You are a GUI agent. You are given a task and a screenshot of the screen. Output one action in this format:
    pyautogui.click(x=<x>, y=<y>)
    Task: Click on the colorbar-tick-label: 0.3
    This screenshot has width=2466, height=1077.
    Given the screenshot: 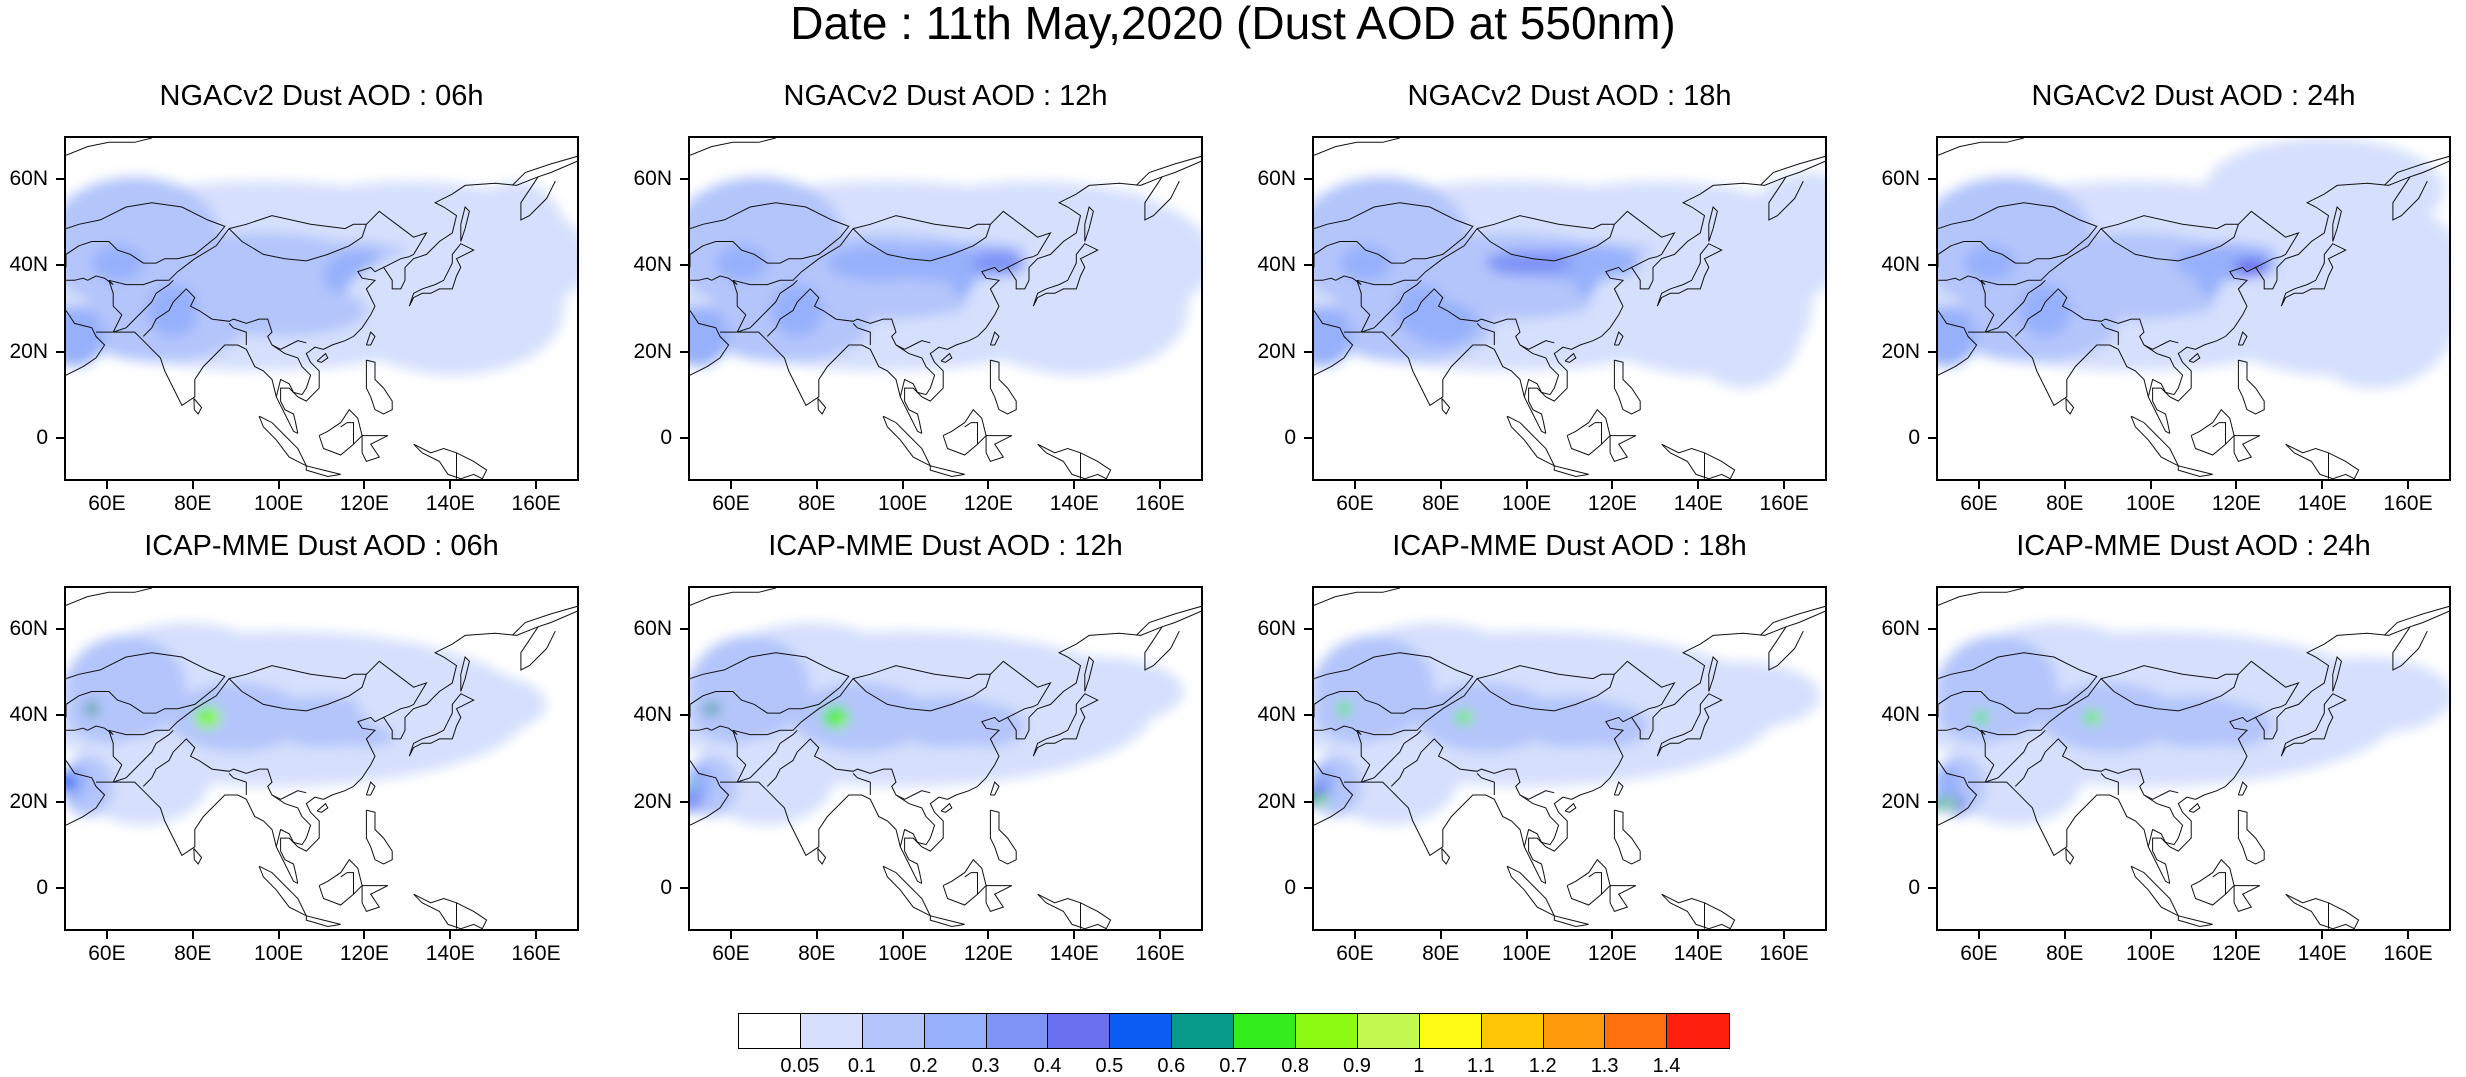 What is the action you would take?
    pyautogui.click(x=986, y=1066)
    